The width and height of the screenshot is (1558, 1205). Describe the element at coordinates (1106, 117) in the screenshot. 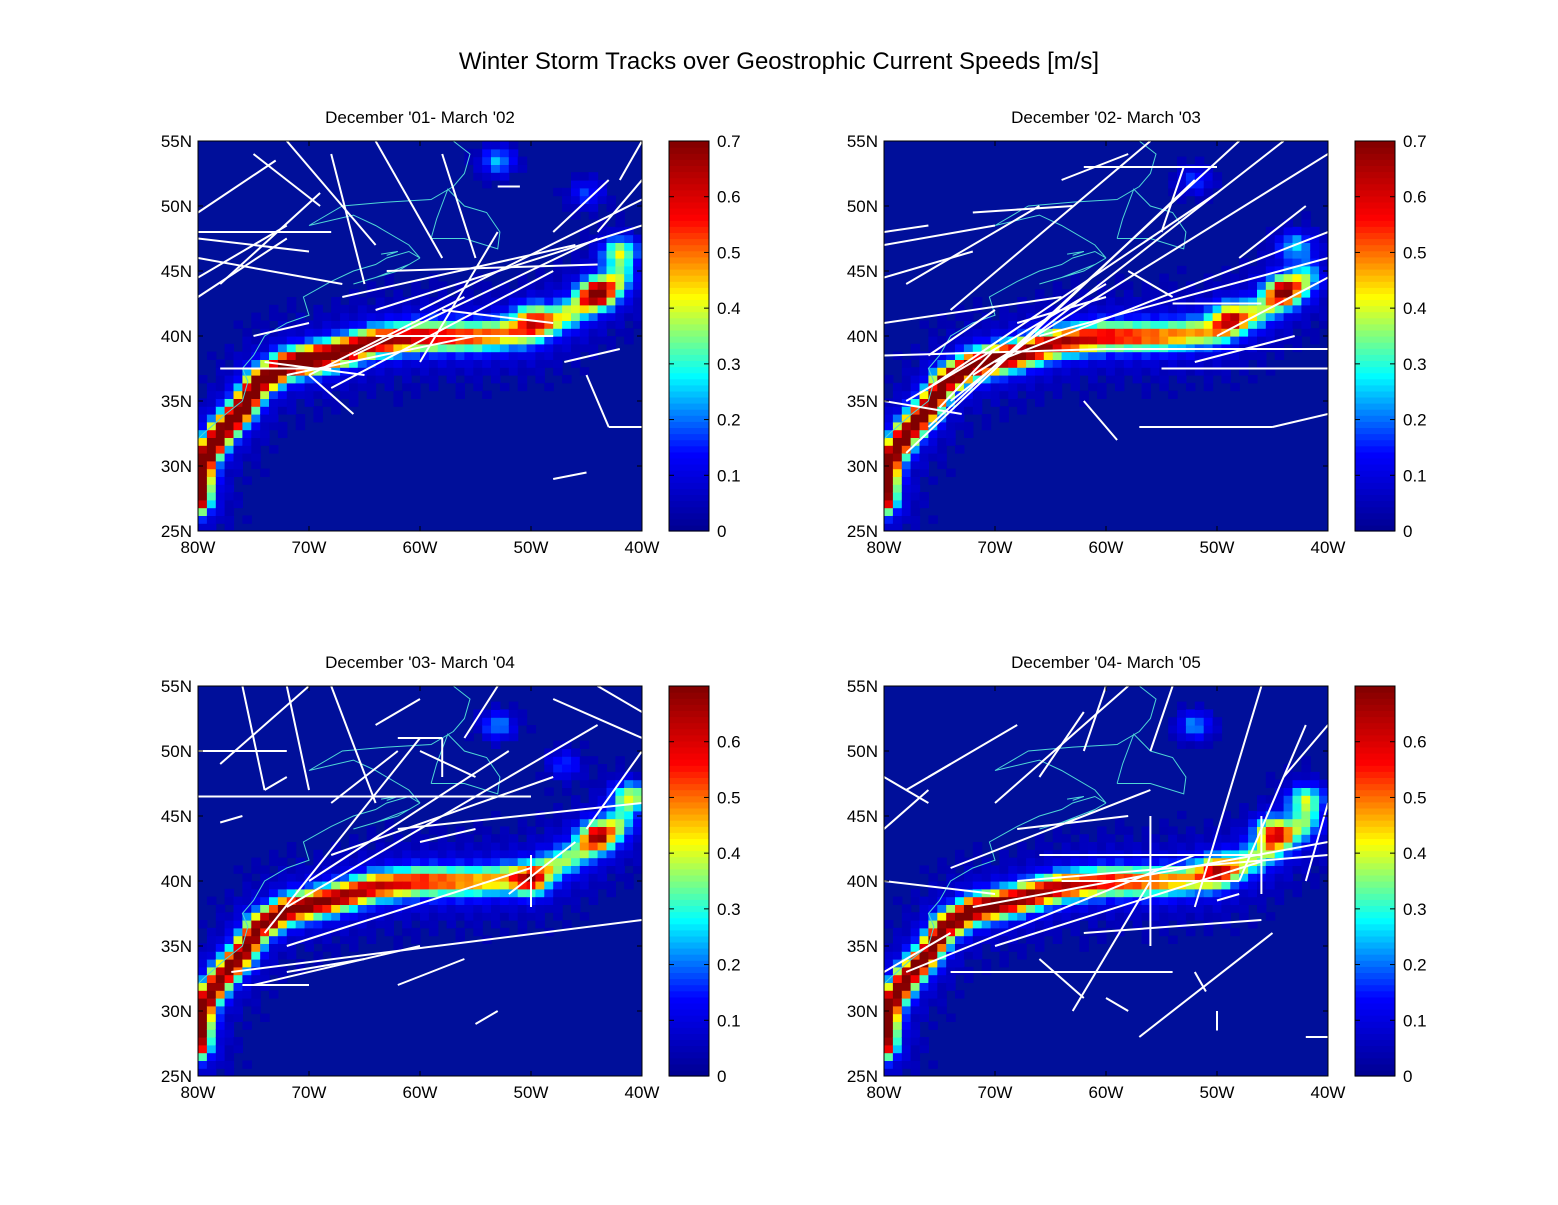

I see `panel-title: December '02- March '03` at that location.